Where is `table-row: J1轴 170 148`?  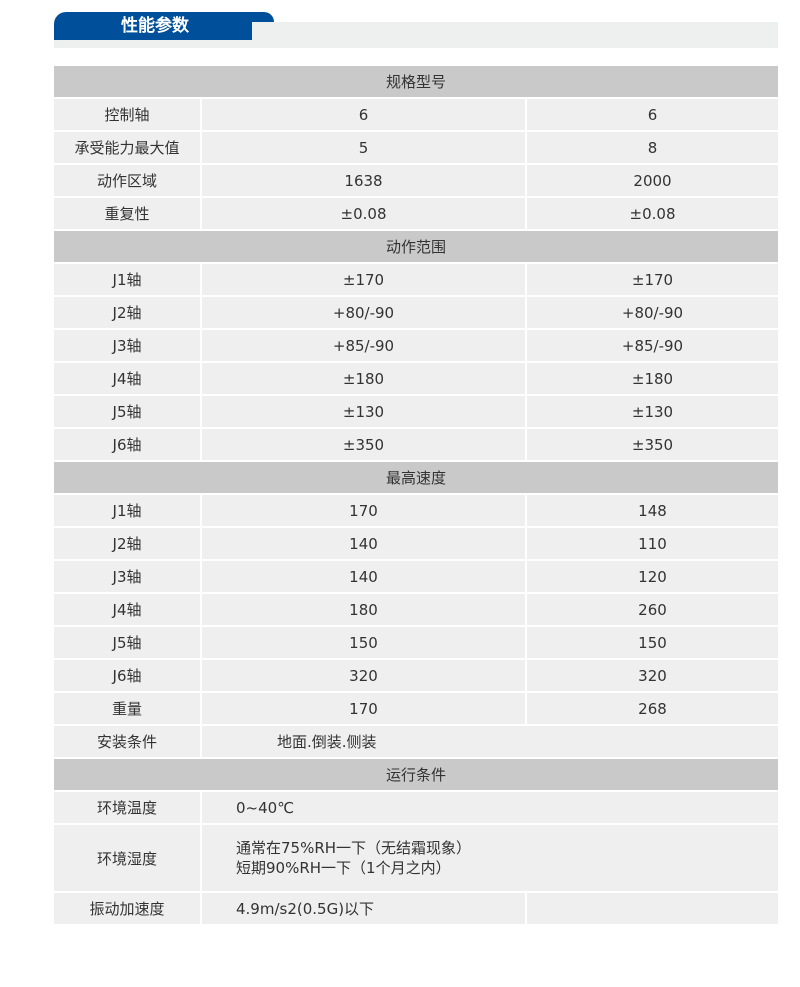
table-row: J1轴 170 148 is located at coordinates (416, 510).